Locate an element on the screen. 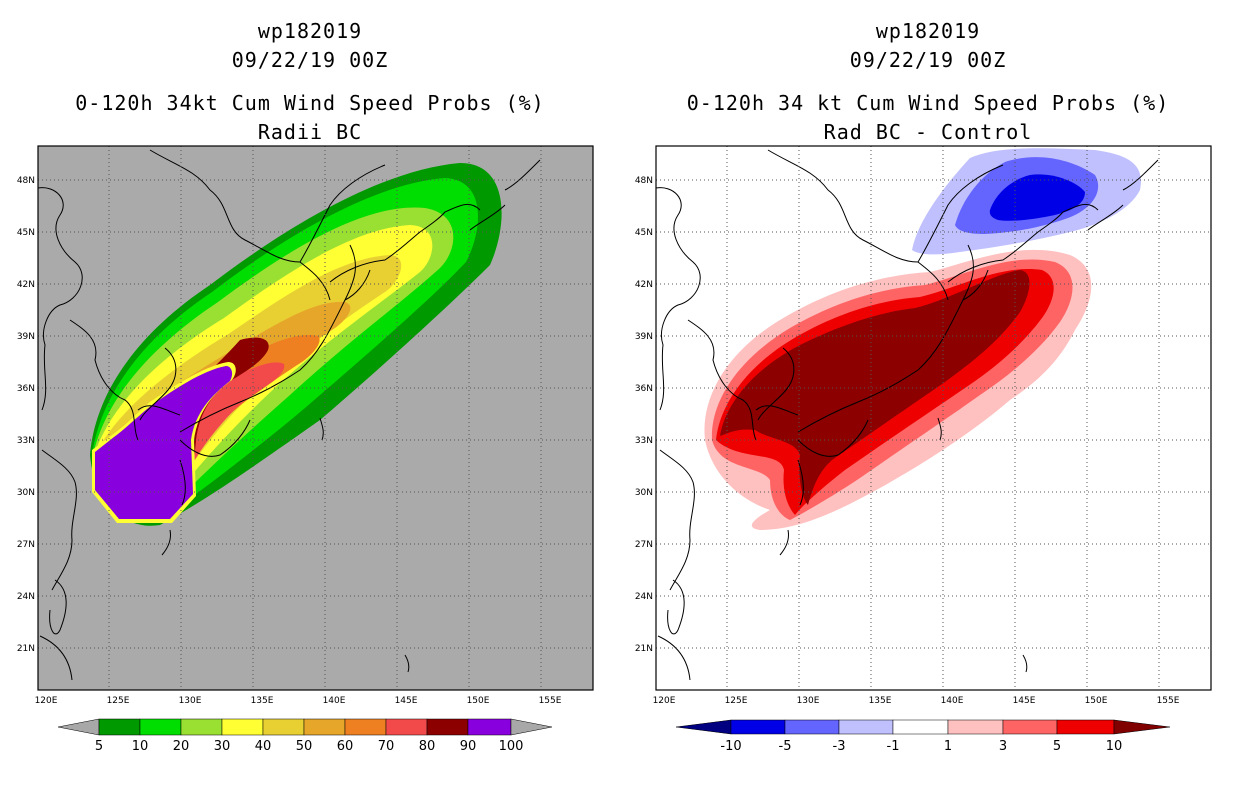 Image resolution: width=1236 pixels, height=800 pixels. left-lat-label: 36N is located at coordinates (26, 389).